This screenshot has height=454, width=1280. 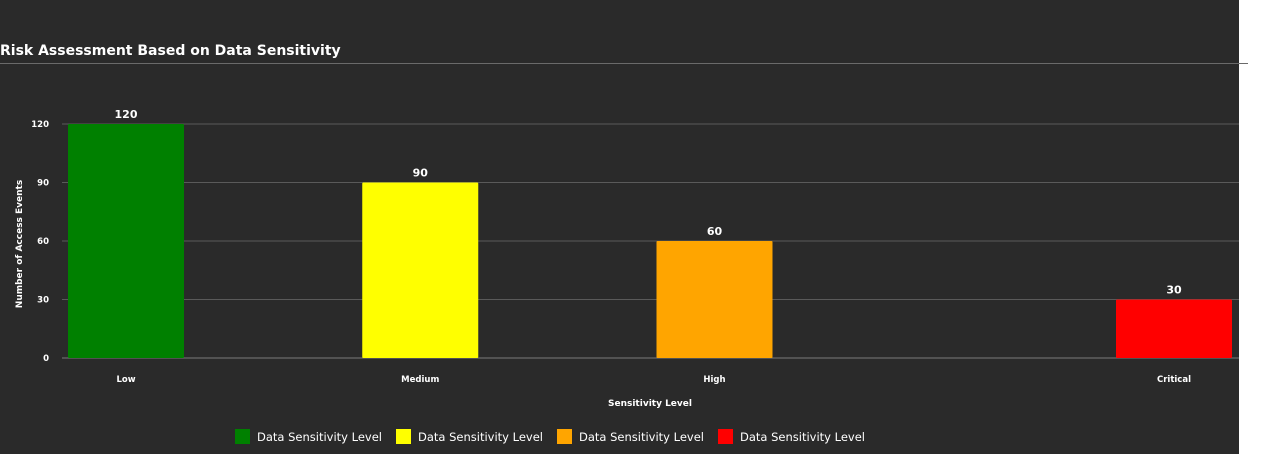 What do you see at coordinates (421, 173) in the screenshot?
I see `data-label: 90` at bounding box center [421, 173].